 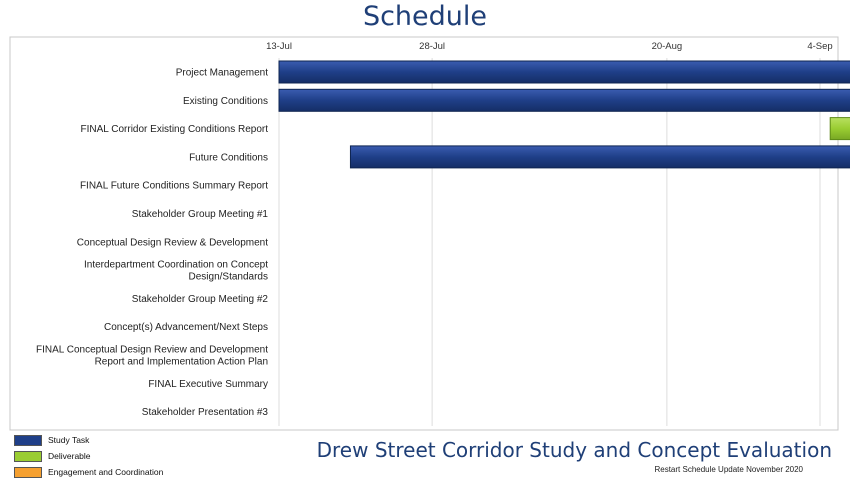 I want to click on x-tick-label: 4-Sep, so click(x=819, y=46).